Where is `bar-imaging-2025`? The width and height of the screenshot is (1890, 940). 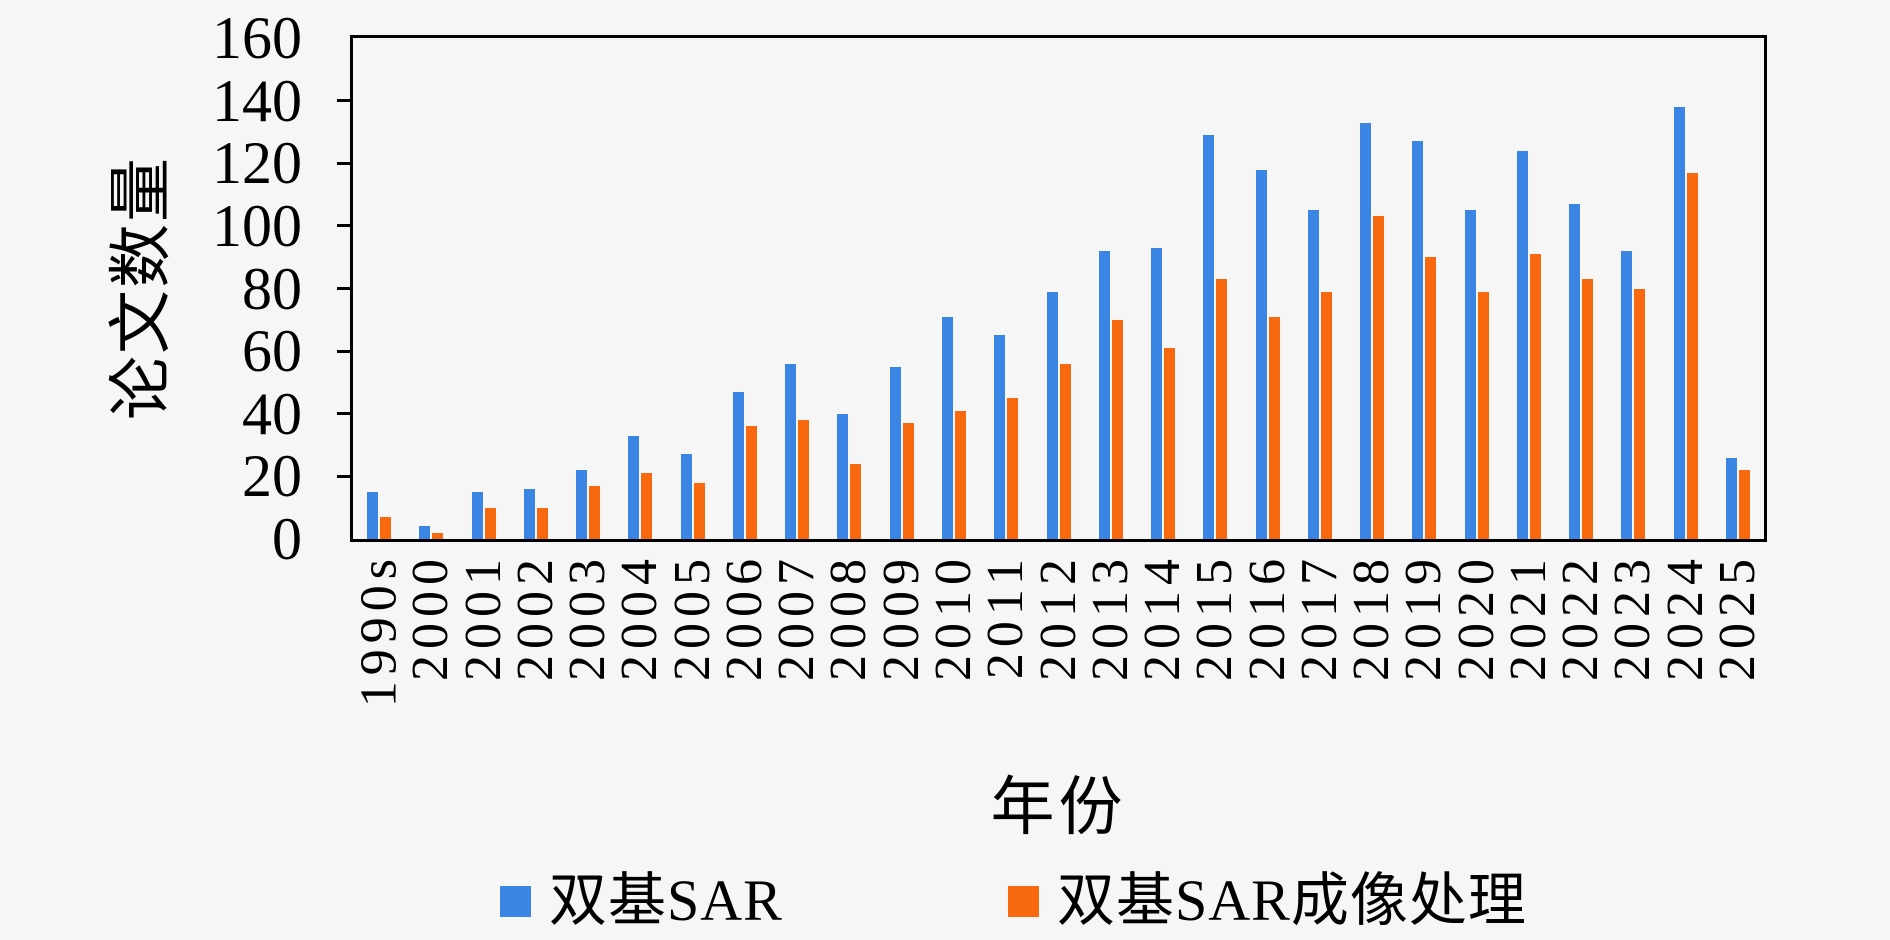
bar-imaging-2025 is located at coordinates (1744, 504).